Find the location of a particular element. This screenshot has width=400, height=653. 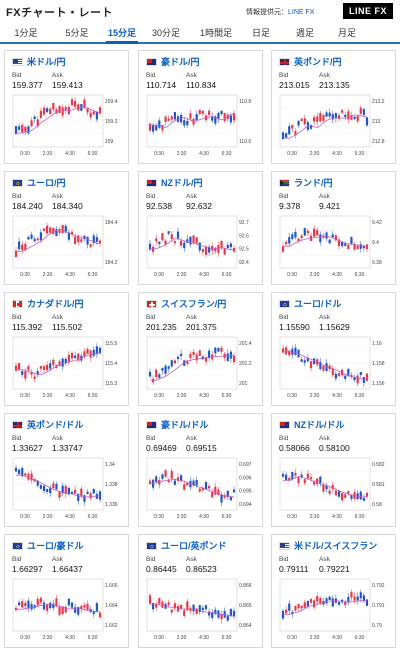

pair-name: 米ドル/円 is located at coordinates (46, 62).